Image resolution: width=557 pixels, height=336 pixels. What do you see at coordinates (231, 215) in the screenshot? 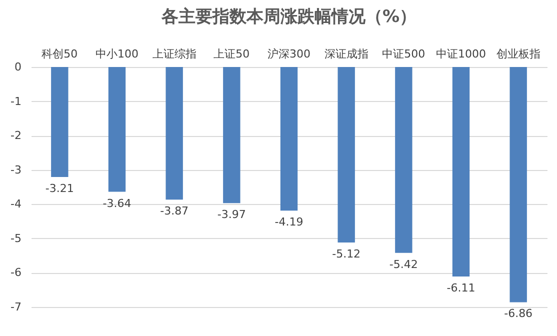
I see `data-label: -3.97` at bounding box center [231, 215].